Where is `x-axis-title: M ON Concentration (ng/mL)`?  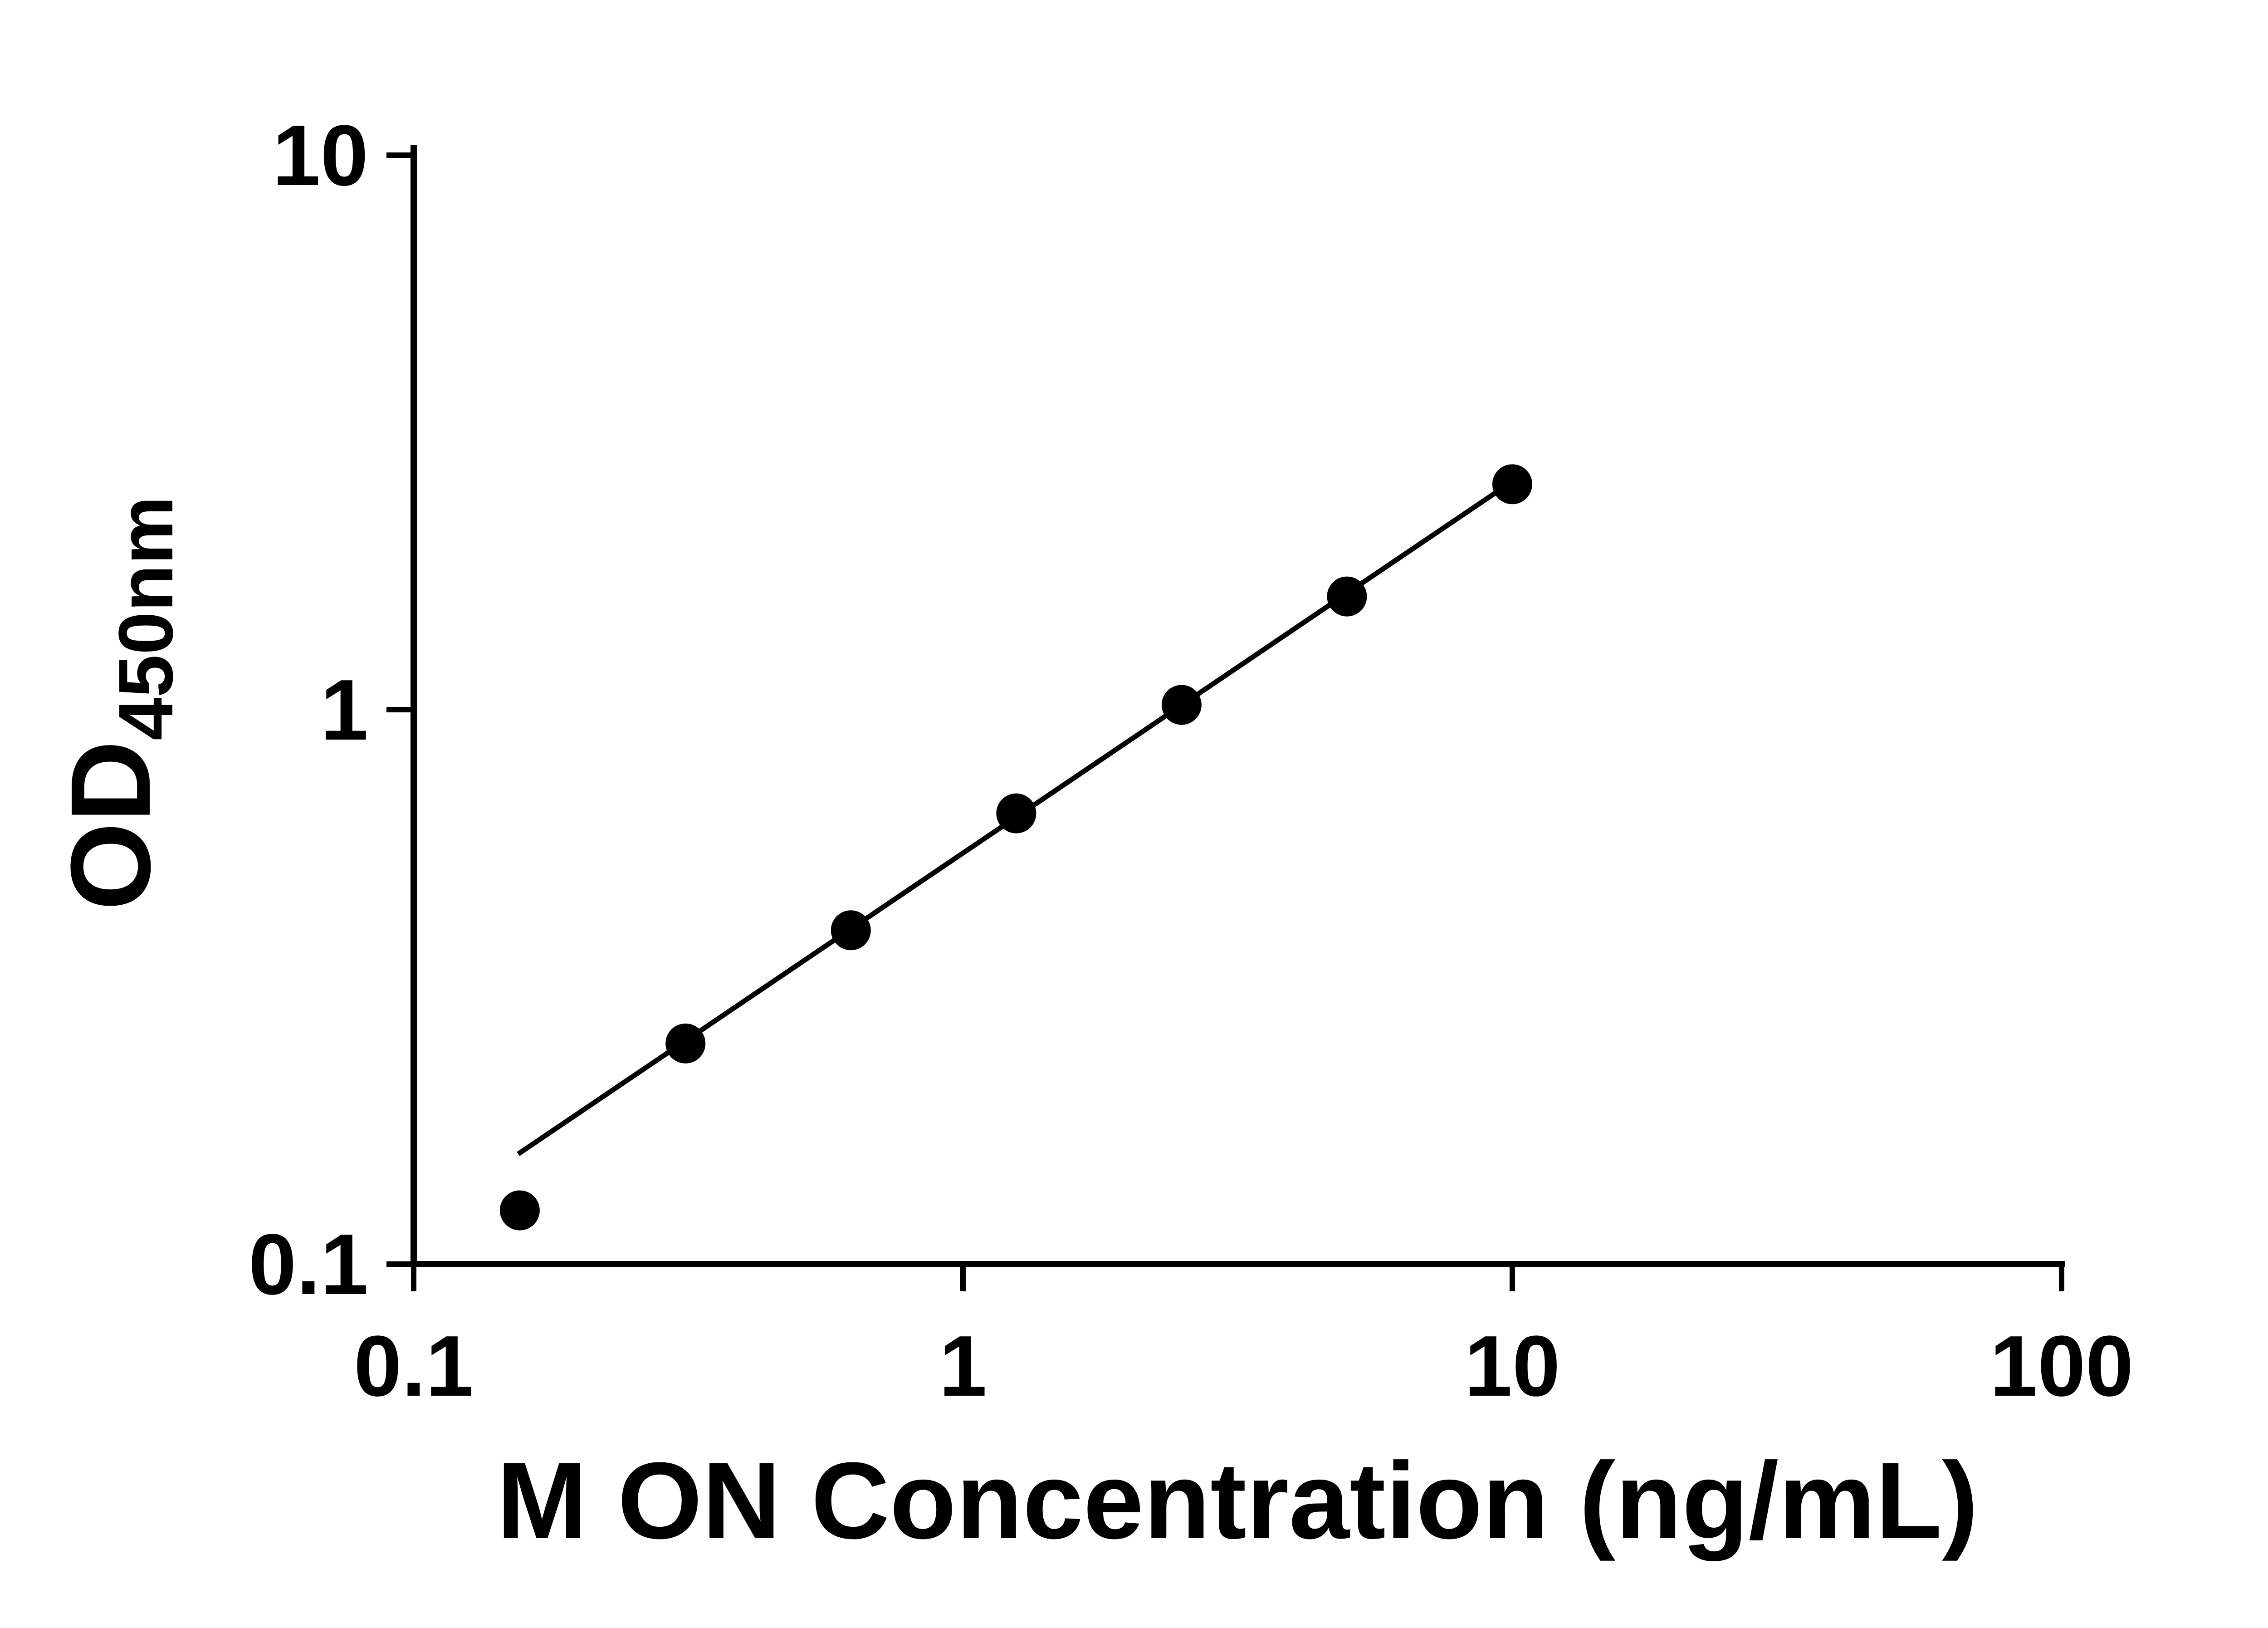 x-axis-title: M ON Concentration (ng/mL) is located at coordinates (1237, 1500).